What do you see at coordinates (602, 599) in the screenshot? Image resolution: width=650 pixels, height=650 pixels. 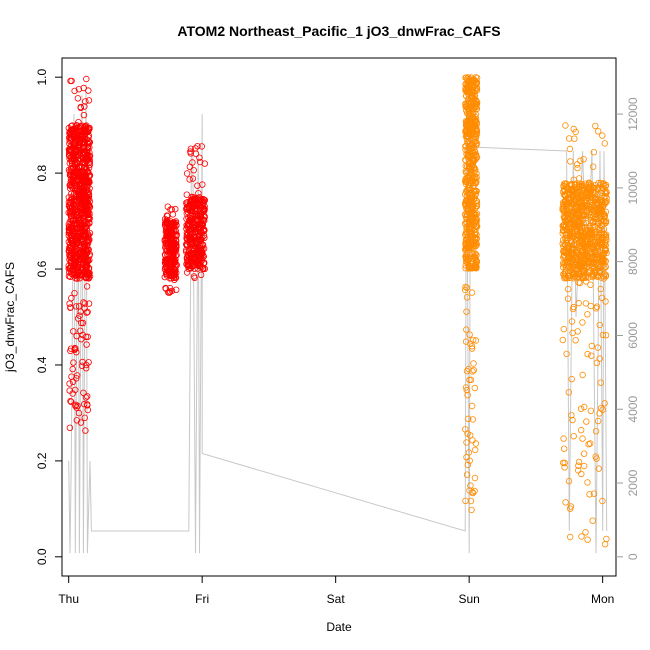 I see `x-tick-label: Mon` at bounding box center [602, 599].